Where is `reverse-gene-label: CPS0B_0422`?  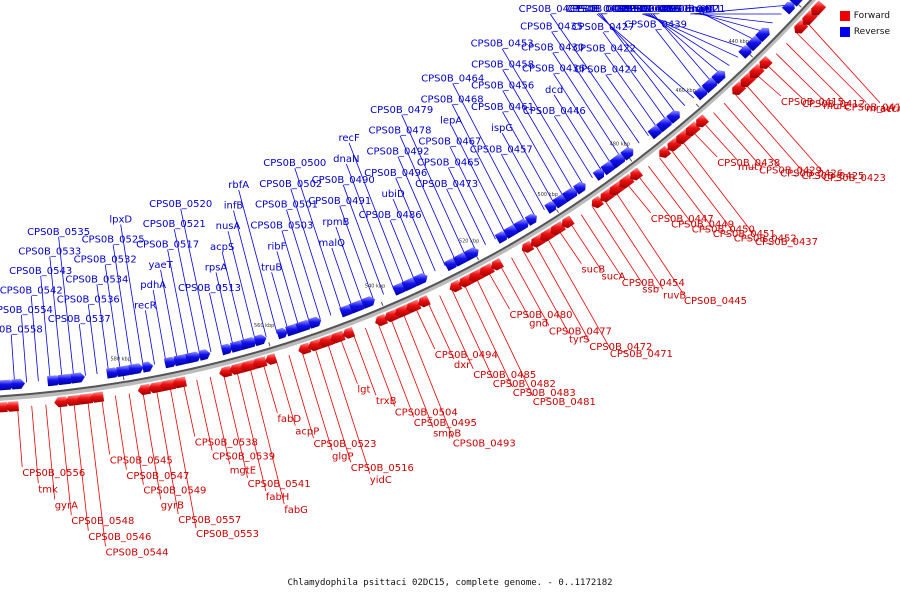 reverse-gene-label: CPS0B_0422 is located at coordinates (604, 48).